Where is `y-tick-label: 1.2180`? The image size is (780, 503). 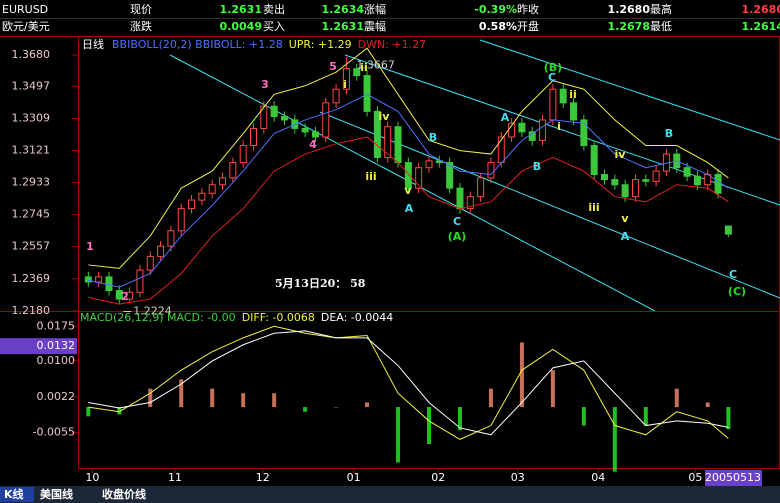 y-tick-label: 1.2180 is located at coordinates (31, 310).